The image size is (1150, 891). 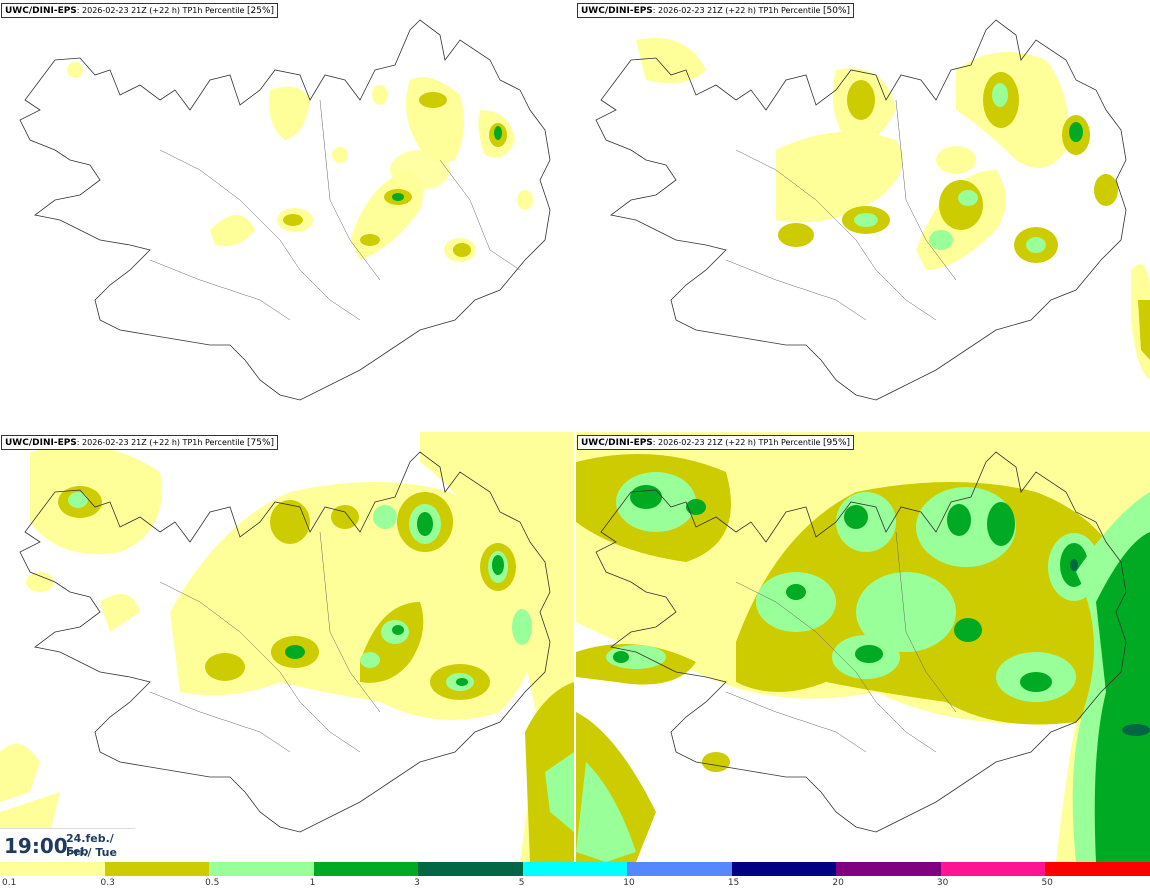 I want to click on colorbar-label: 50, so click(x=1047, y=883).